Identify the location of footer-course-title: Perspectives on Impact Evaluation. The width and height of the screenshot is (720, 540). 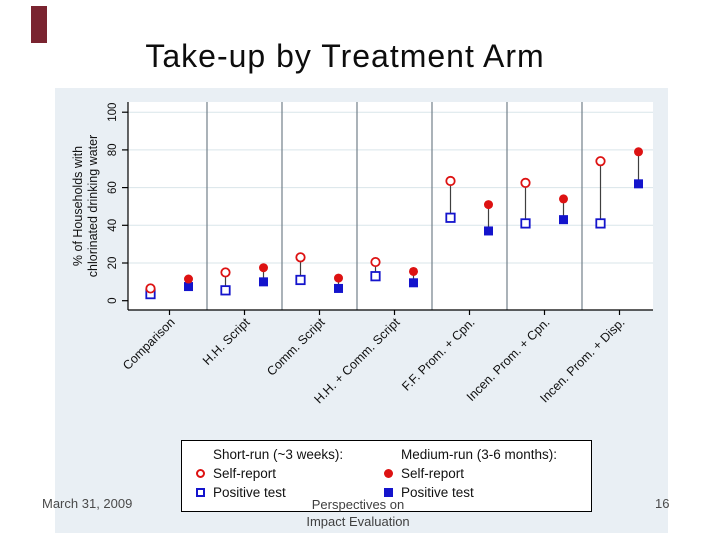
(358, 513).